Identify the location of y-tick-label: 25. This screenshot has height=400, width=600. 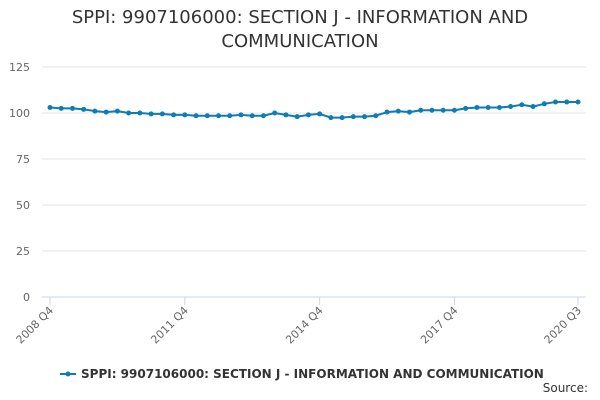
(23, 251).